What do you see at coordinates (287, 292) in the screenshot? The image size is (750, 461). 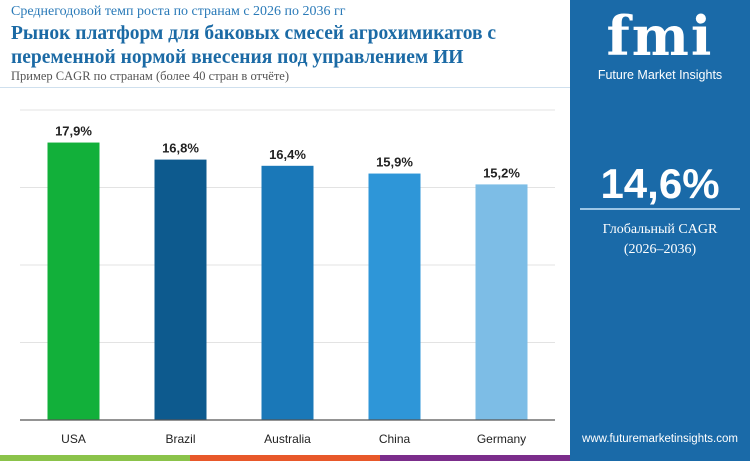 I see `bar-australia` at bounding box center [287, 292].